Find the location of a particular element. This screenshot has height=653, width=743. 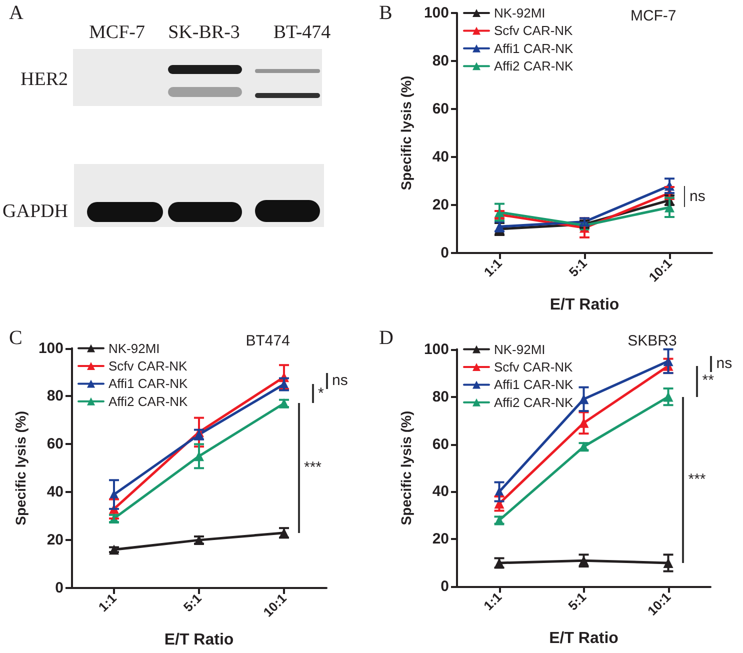

annotation: ** is located at coordinates (708, 381).